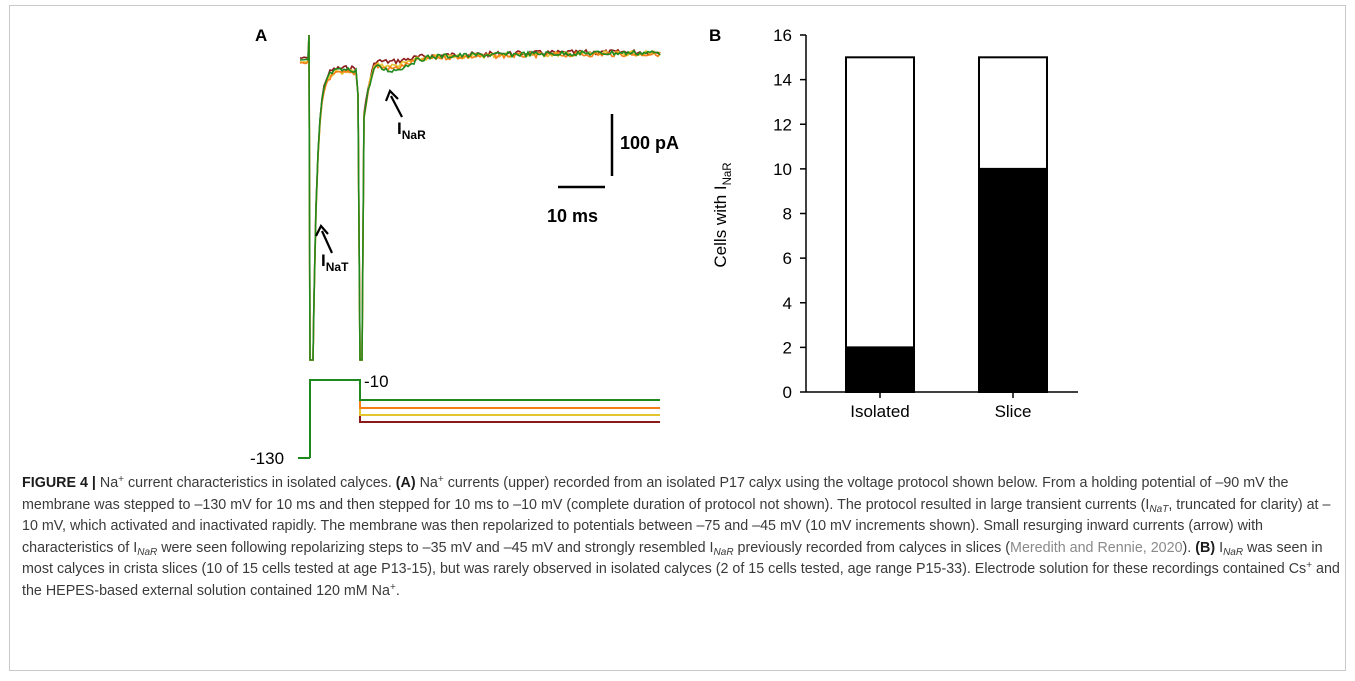  I want to click on resurgent-current-arrow, so click(393, 103).